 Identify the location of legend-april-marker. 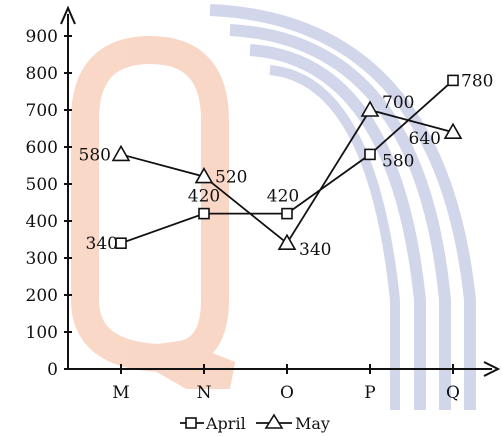
(191, 423).